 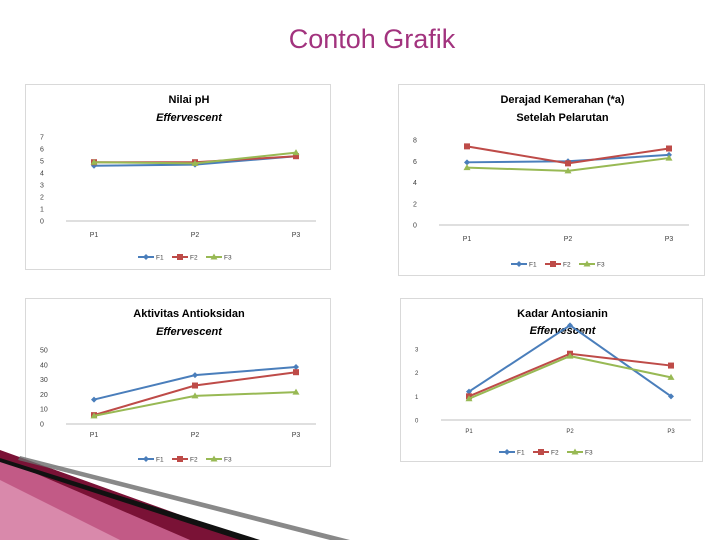 What do you see at coordinates (44, 395) in the screenshot?
I see `y-tick-label: 20` at bounding box center [44, 395].